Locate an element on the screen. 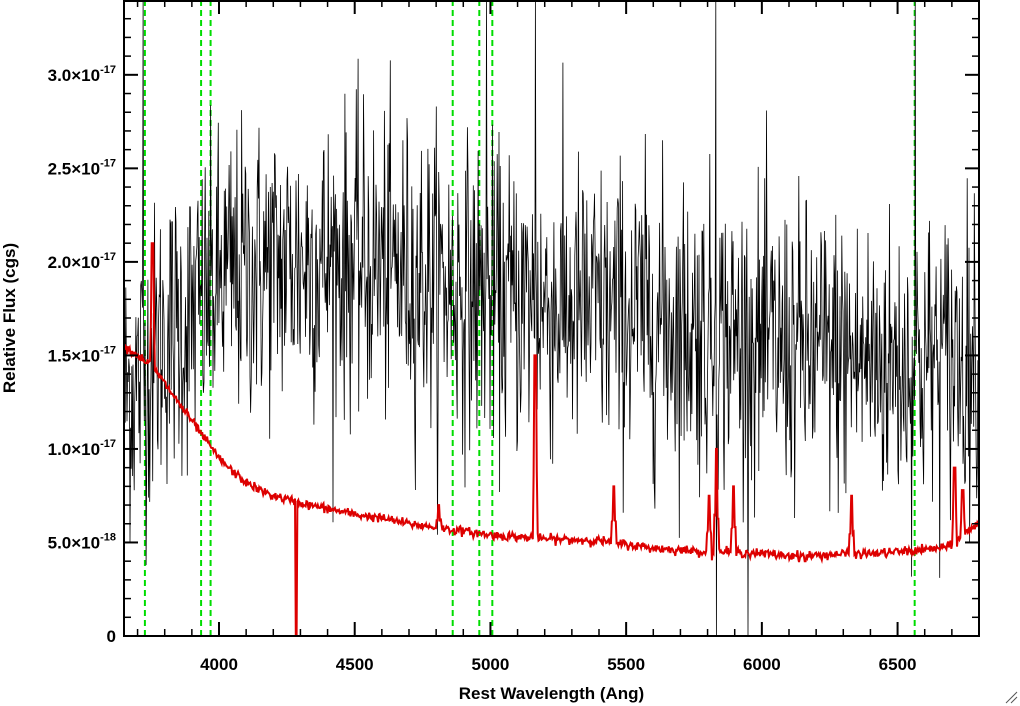 This screenshot has height=706, width=1020. x-tick-label: 4500 is located at coordinates (355, 664).